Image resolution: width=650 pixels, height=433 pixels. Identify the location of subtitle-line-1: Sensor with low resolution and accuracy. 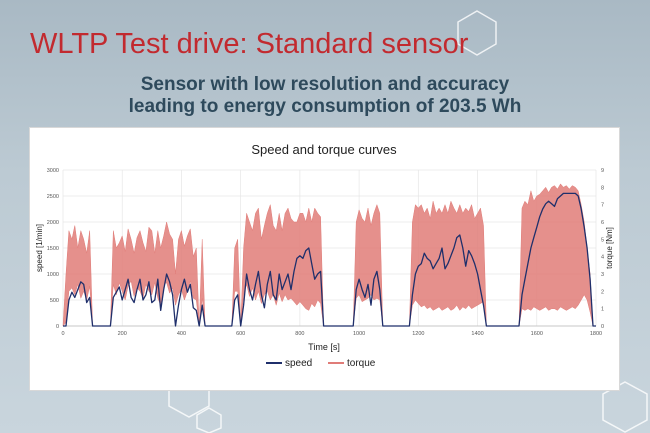
(325, 84).